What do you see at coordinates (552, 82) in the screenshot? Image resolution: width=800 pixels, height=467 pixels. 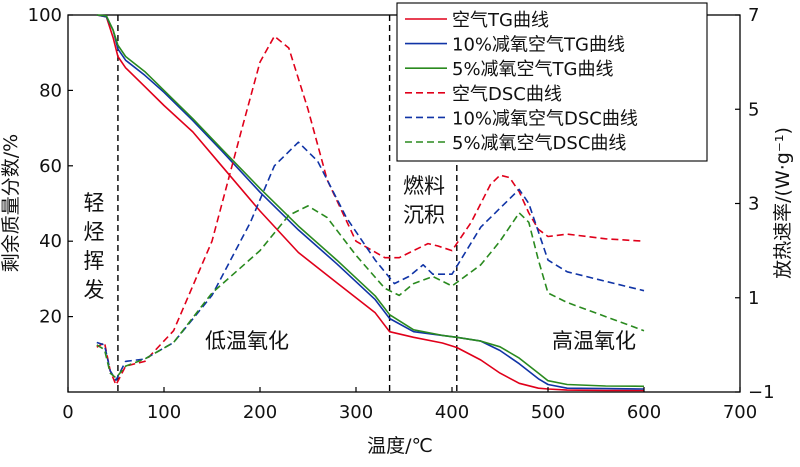 I see `legend-box` at bounding box center [552, 82].